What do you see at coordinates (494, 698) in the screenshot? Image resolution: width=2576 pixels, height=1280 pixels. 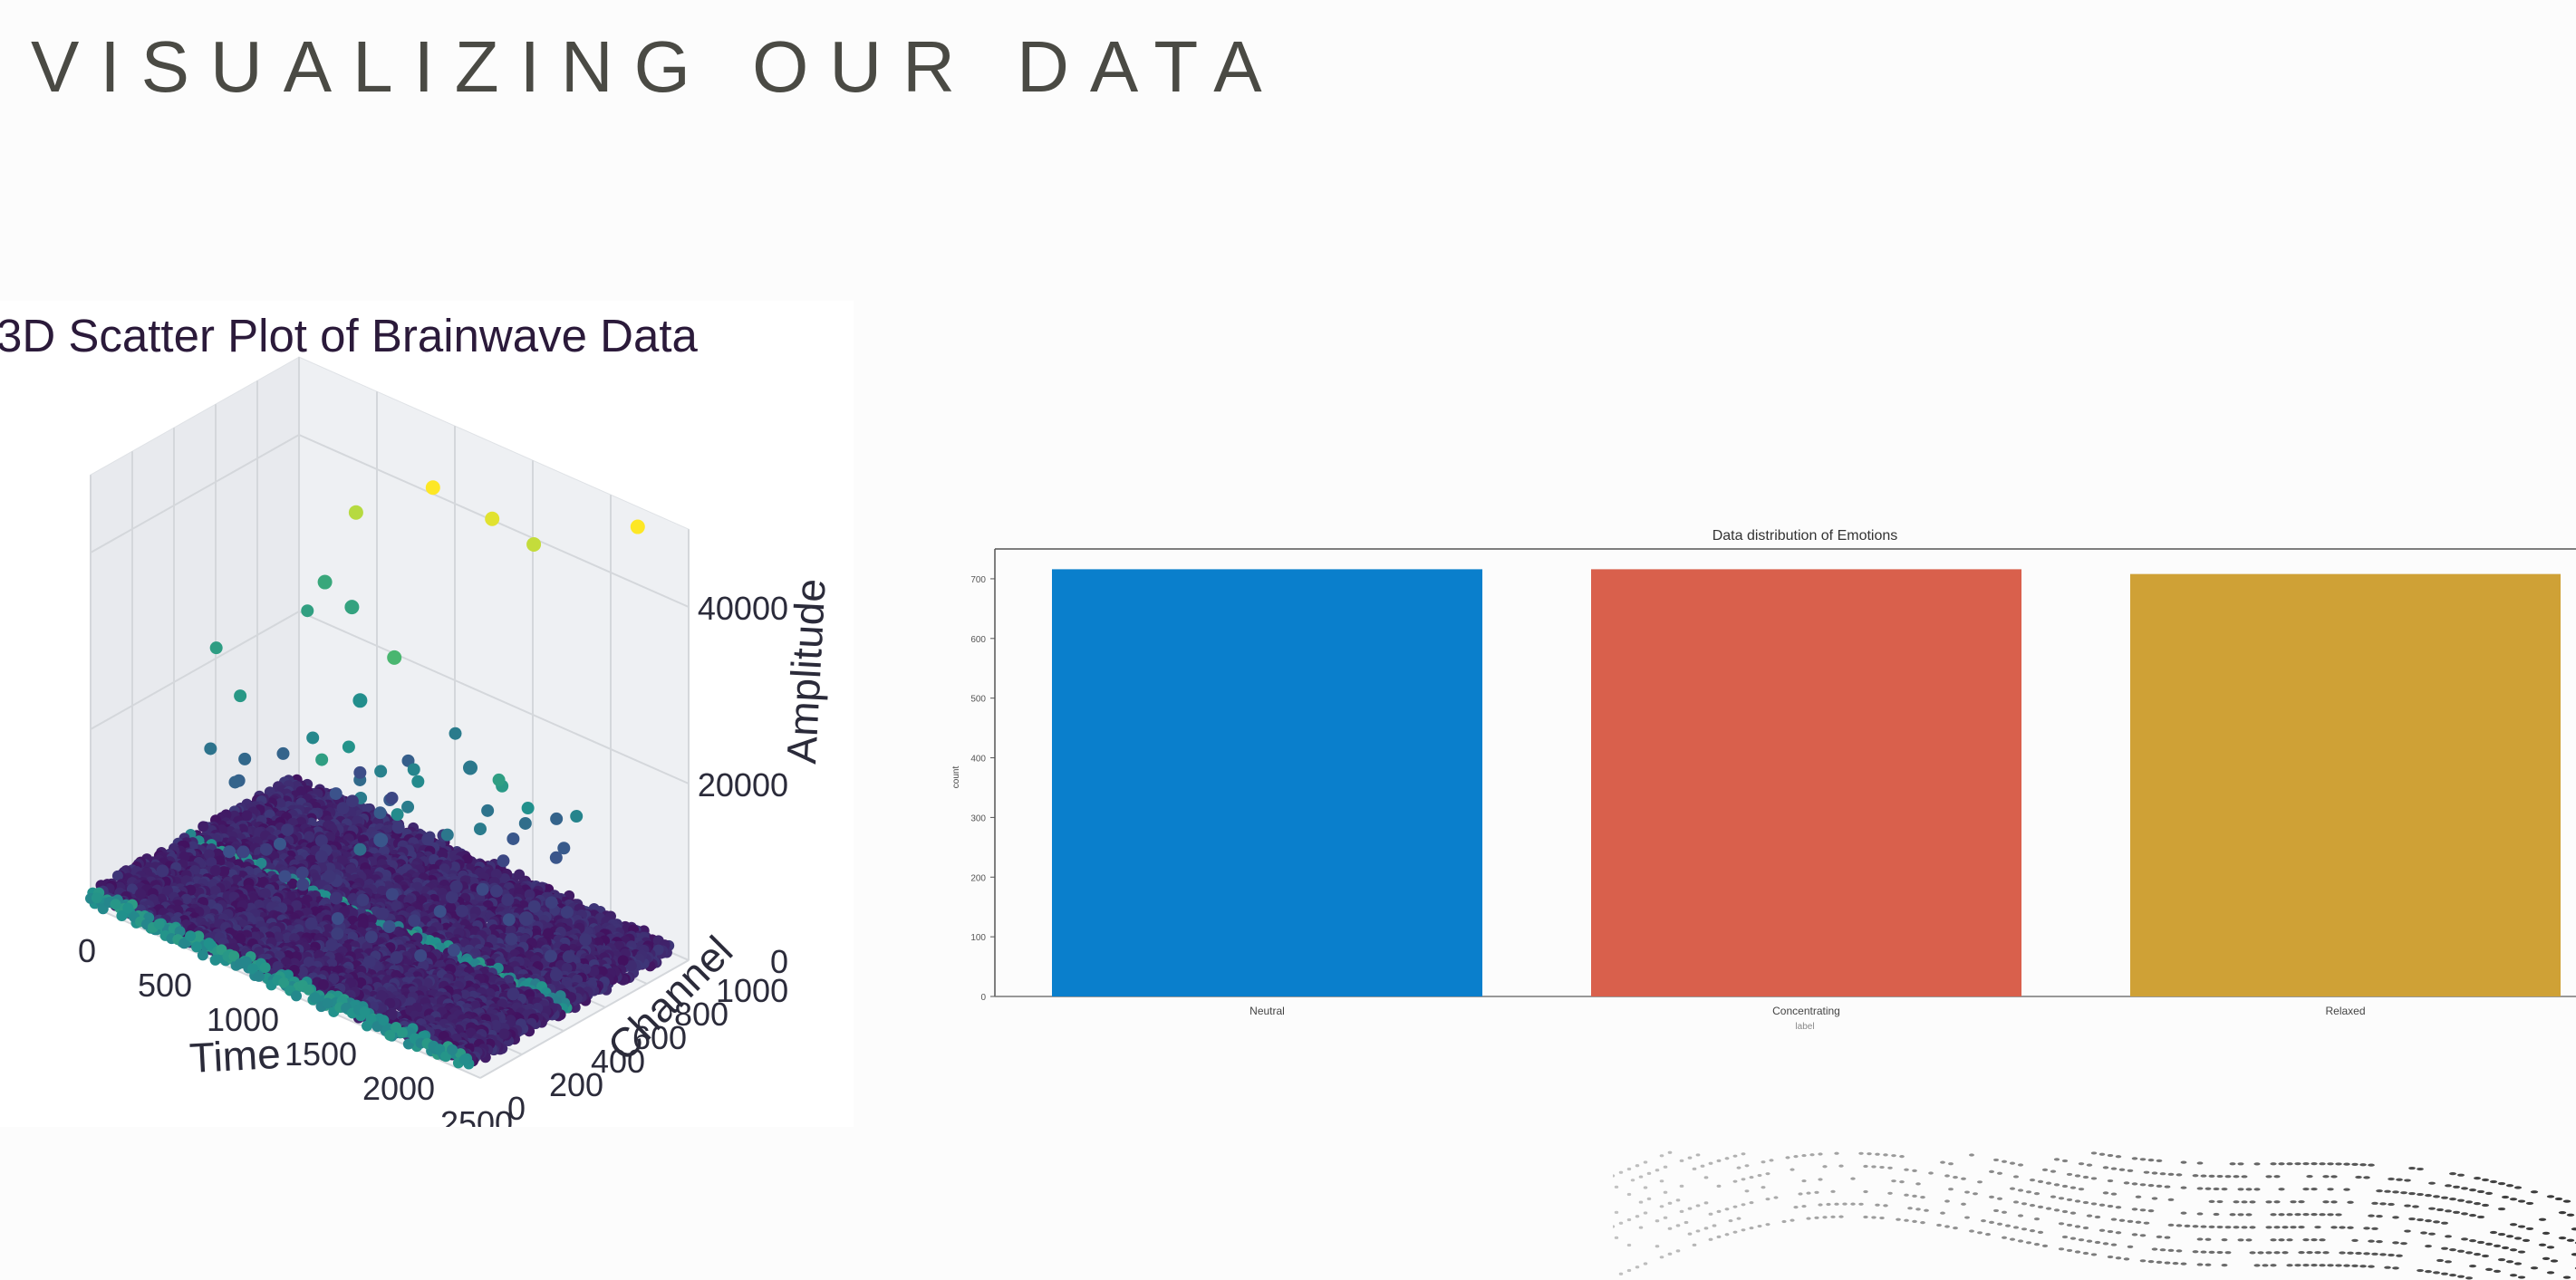 I see `grid-line-z-back` at bounding box center [494, 698].